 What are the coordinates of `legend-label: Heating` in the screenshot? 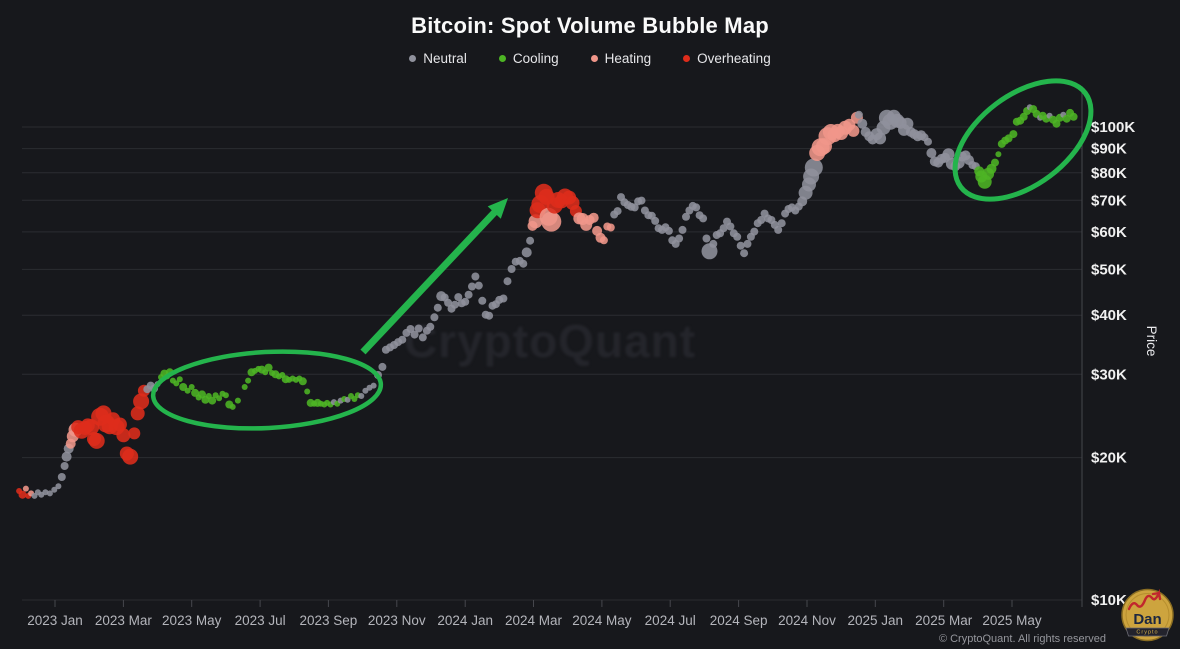 It's located at (628, 58).